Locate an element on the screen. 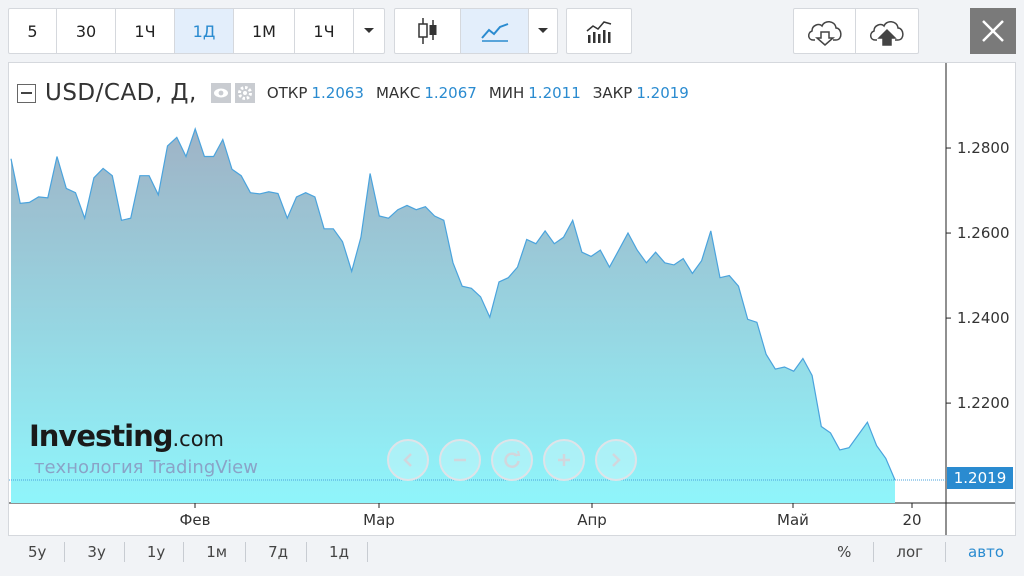 Image resolution: width=1024 pixels, height=576 pixels. area-chart-icon is located at coordinates (494, 32).